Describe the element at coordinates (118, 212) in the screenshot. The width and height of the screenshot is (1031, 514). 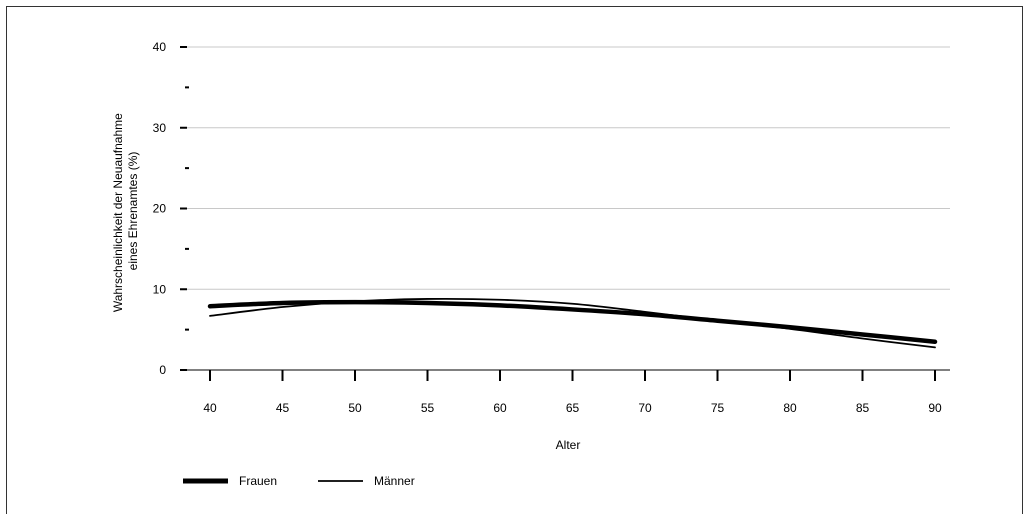
I see `y-axis-title-line-1: Wahrscheinlichkeit der Neuaufnahme` at that location.